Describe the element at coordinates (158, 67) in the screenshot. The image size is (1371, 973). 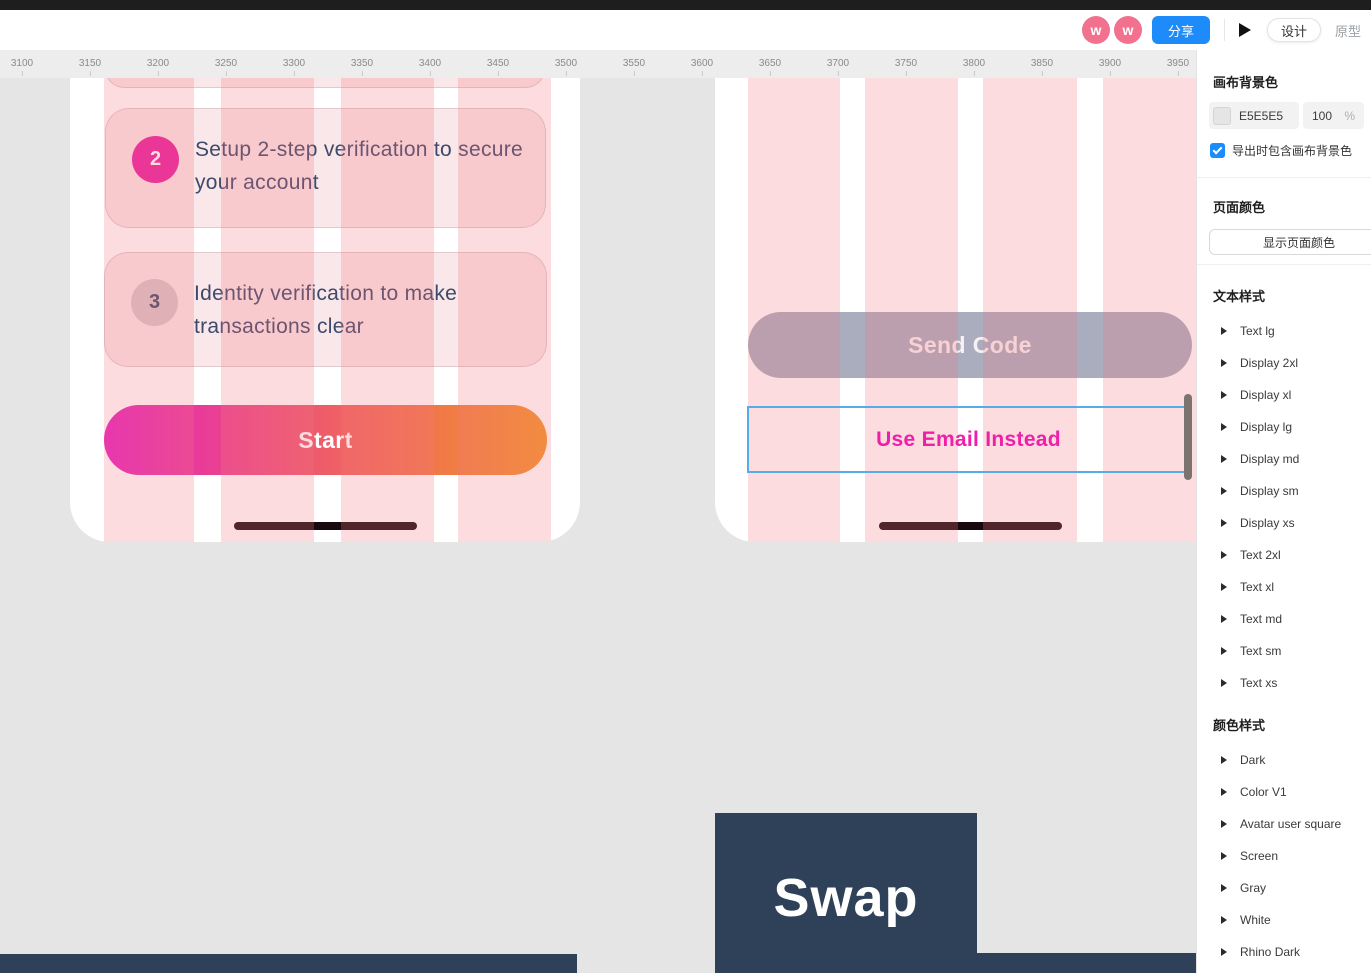
I see `ruler-tick-label: 3200` at that location.